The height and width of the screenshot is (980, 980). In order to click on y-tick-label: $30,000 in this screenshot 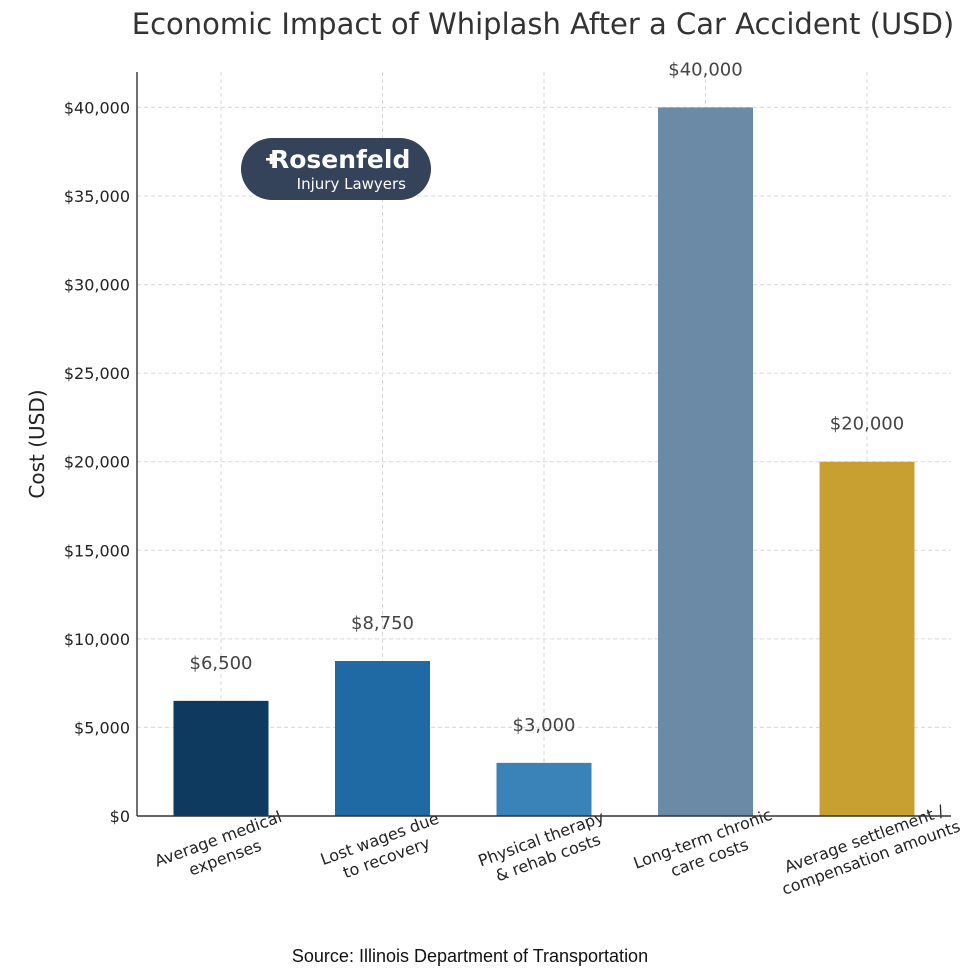, I will do `click(97, 285)`.